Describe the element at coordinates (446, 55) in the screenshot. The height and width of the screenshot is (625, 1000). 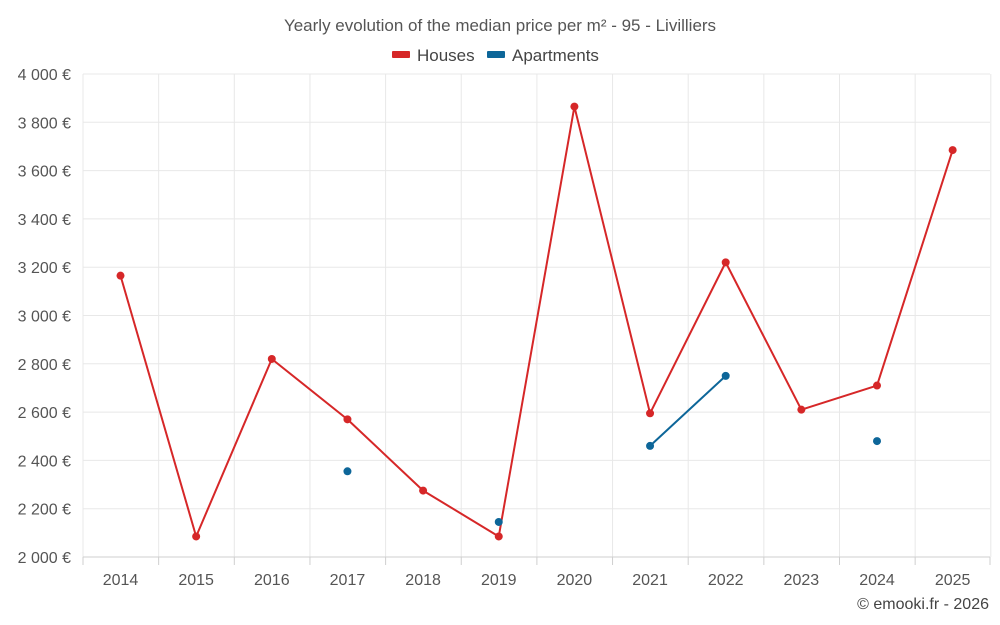
I see `legend-label-houses: Houses` at that location.